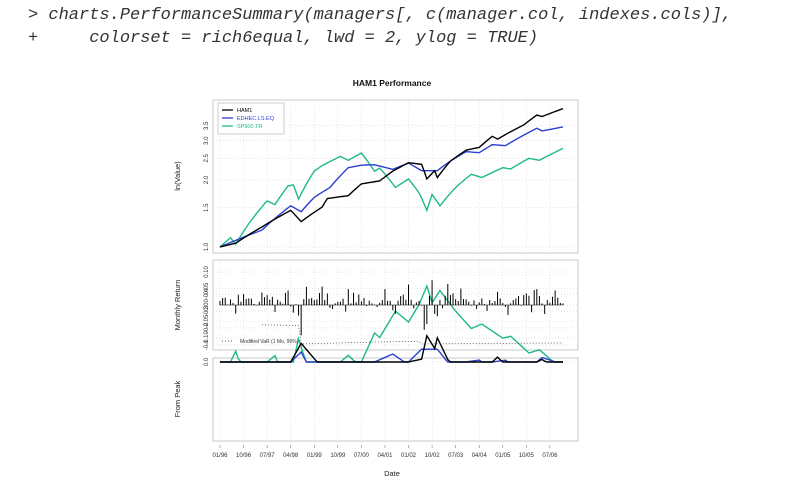 This screenshot has width=804, height=494. What do you see at coordinates (391, 197) in the screenshot?
I see `cumulative-line-sp500-tr` at bounding box center [391, 197].